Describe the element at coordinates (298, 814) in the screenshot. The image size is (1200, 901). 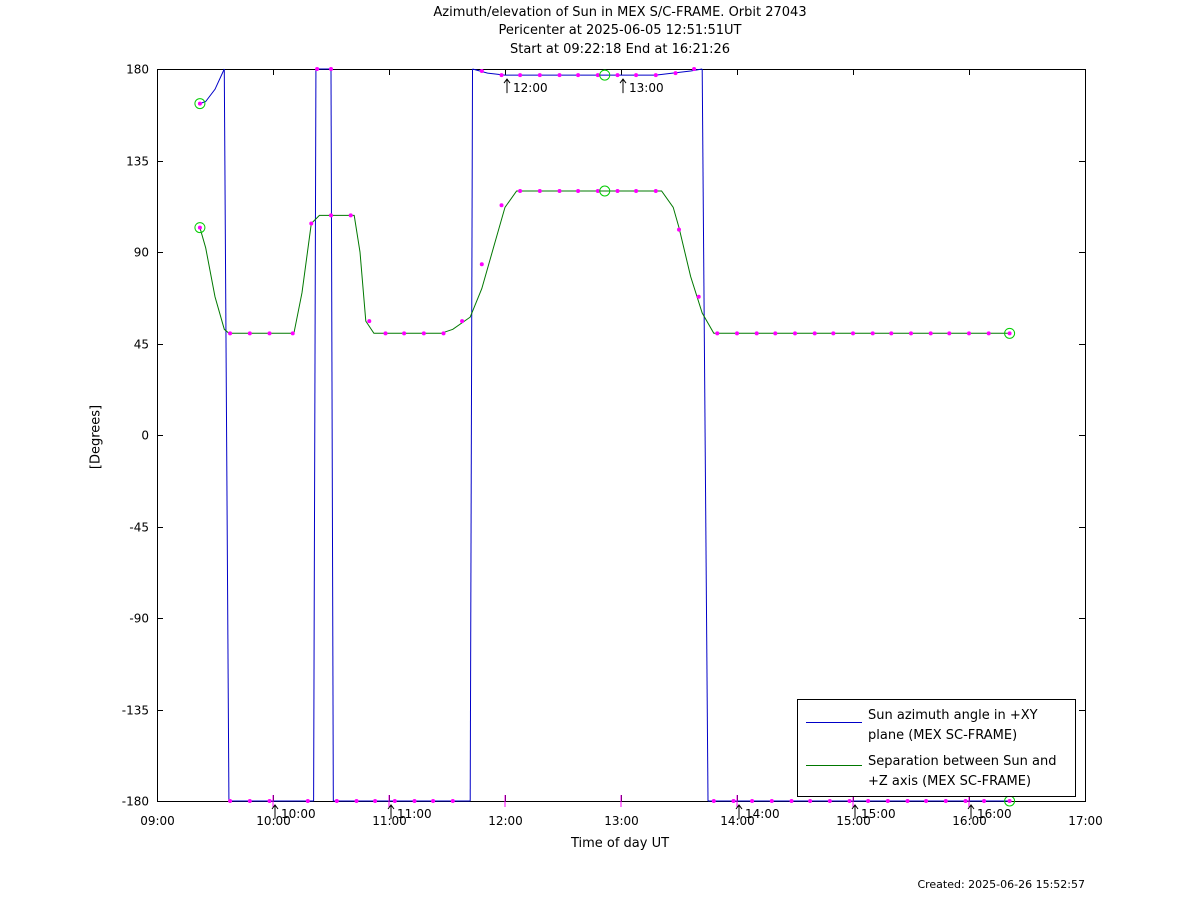
I see `hour-annotation-label: 10:00` at that location.